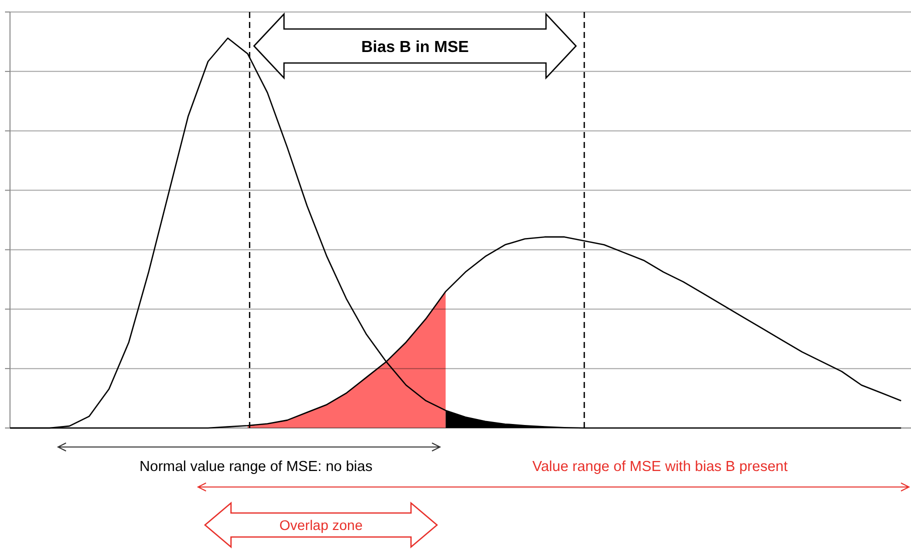 Image resolution: width=911 pixels, height=551 pixels. Describe the element at coordinates (415, 47) in the screenshot. I see `annotation: Bias B in MSE` at that location.